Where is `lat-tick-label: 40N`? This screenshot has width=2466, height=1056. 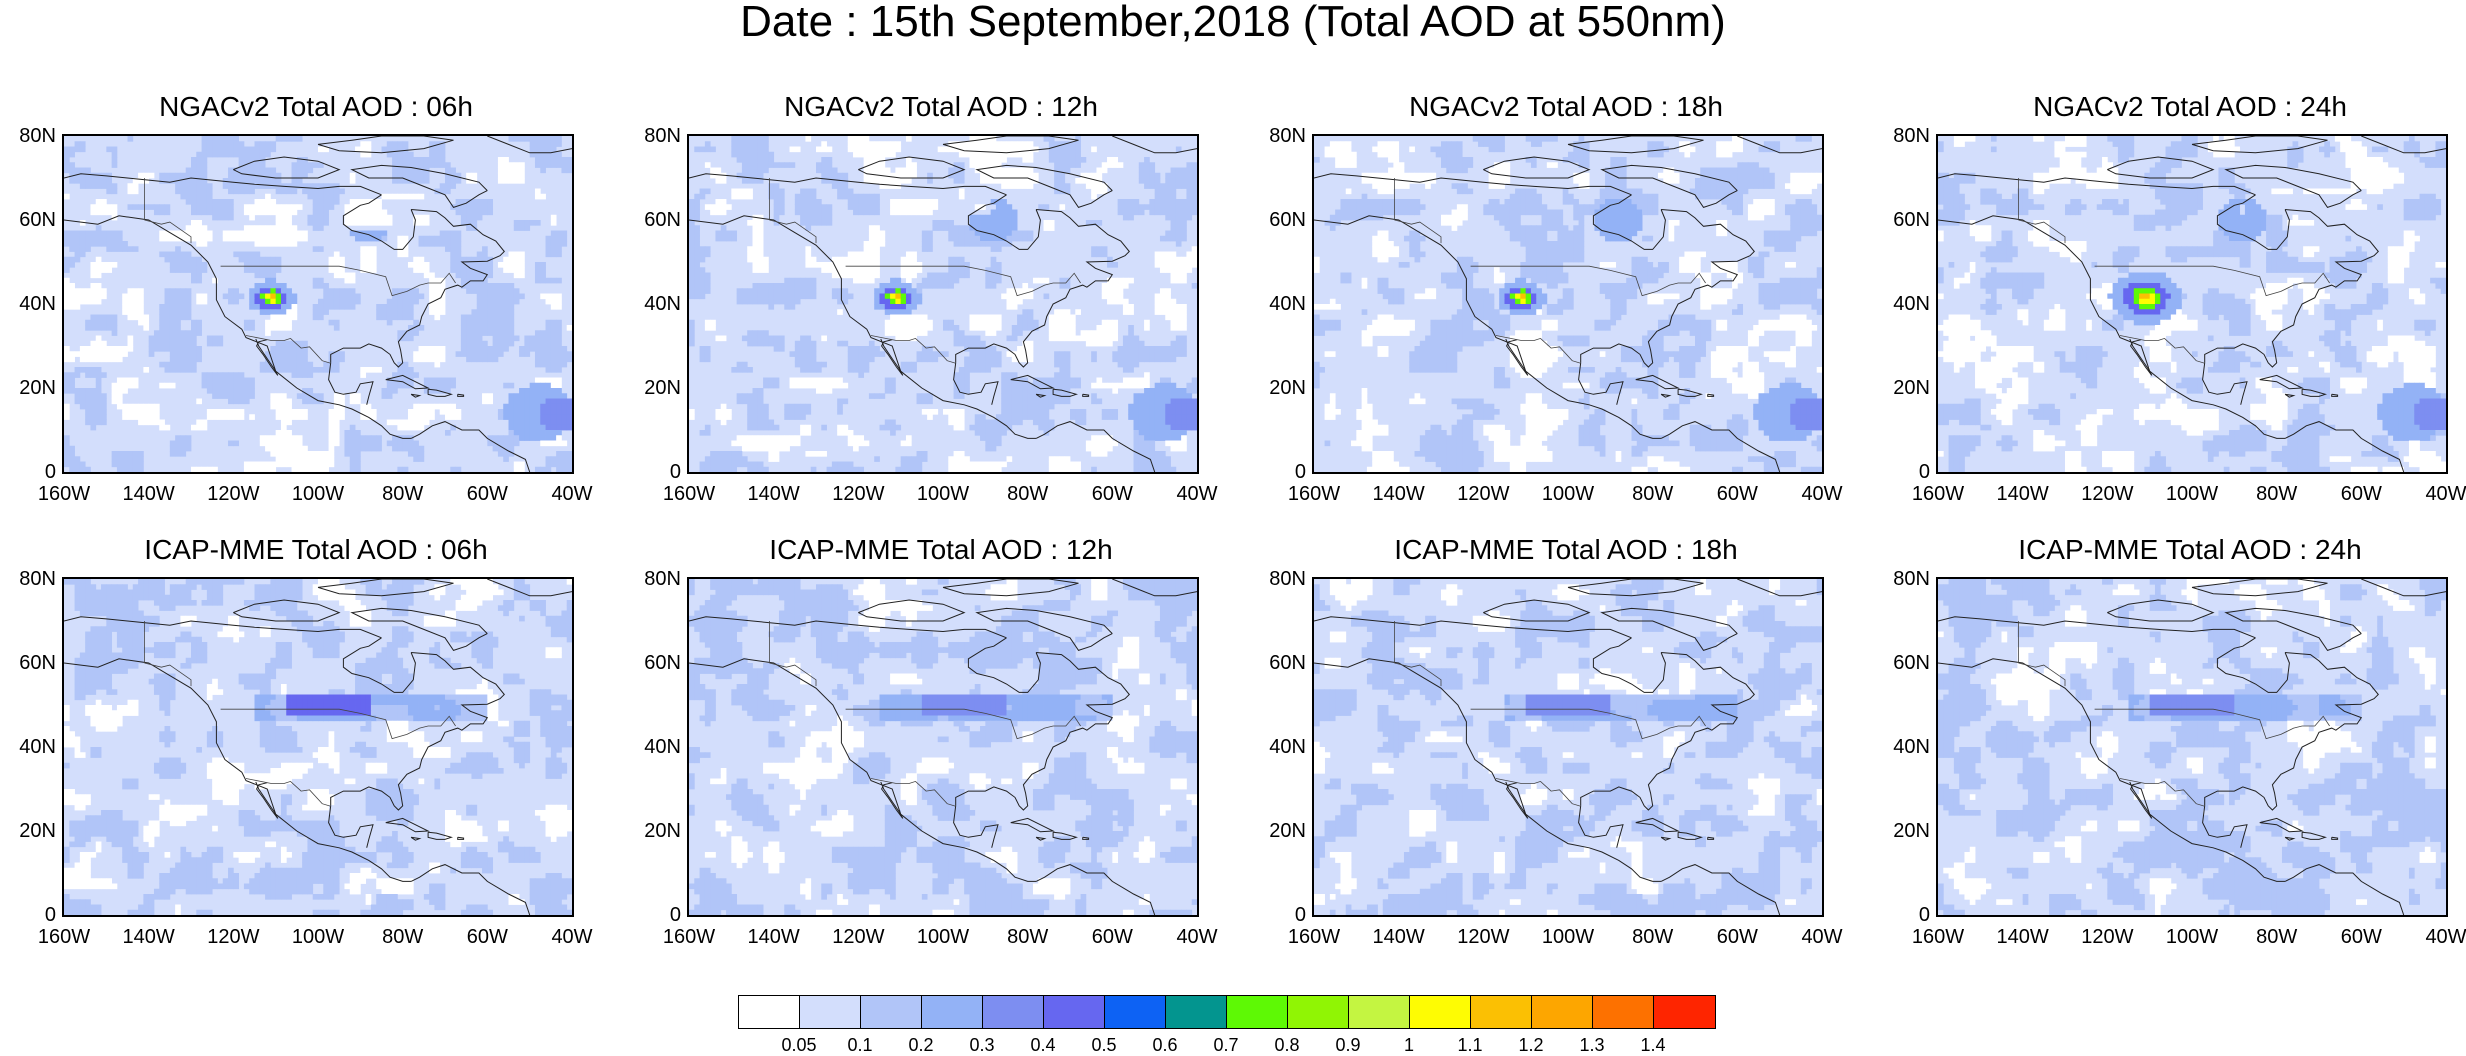 lat-tick-label: 40N is located at coordinates (37, 304).